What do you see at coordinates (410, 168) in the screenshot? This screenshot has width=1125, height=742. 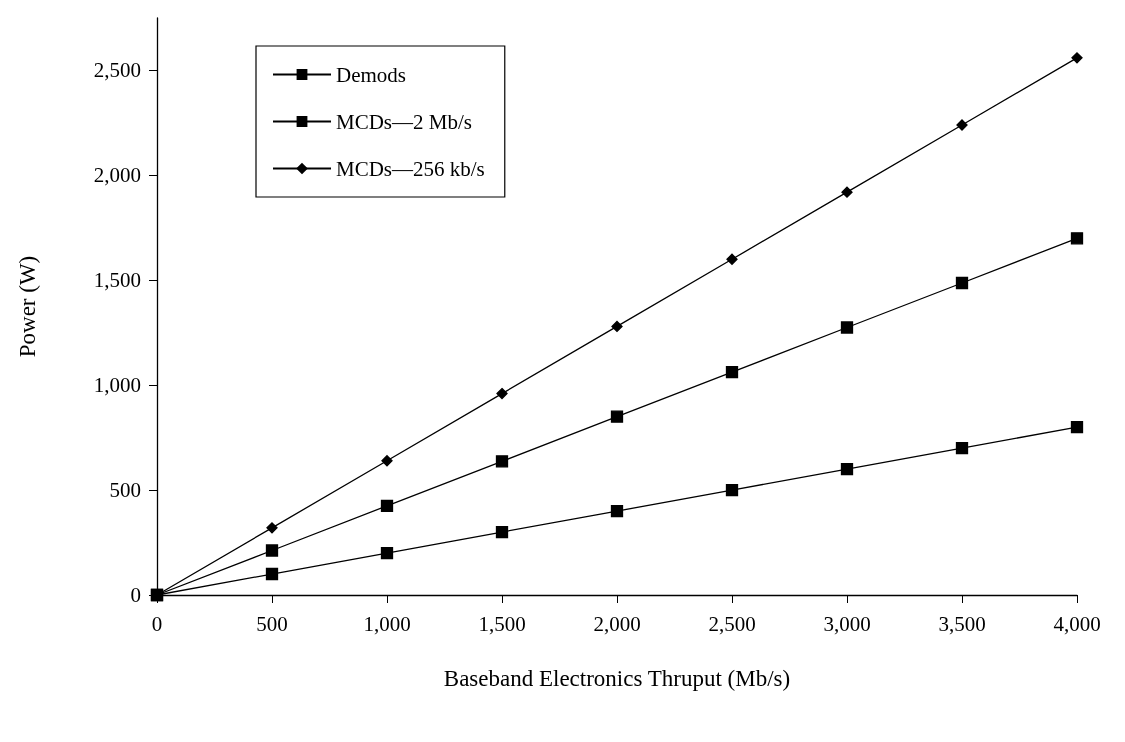 I see `legend-label: MCDs—256 kb/s` at bounding box center [410, 168].